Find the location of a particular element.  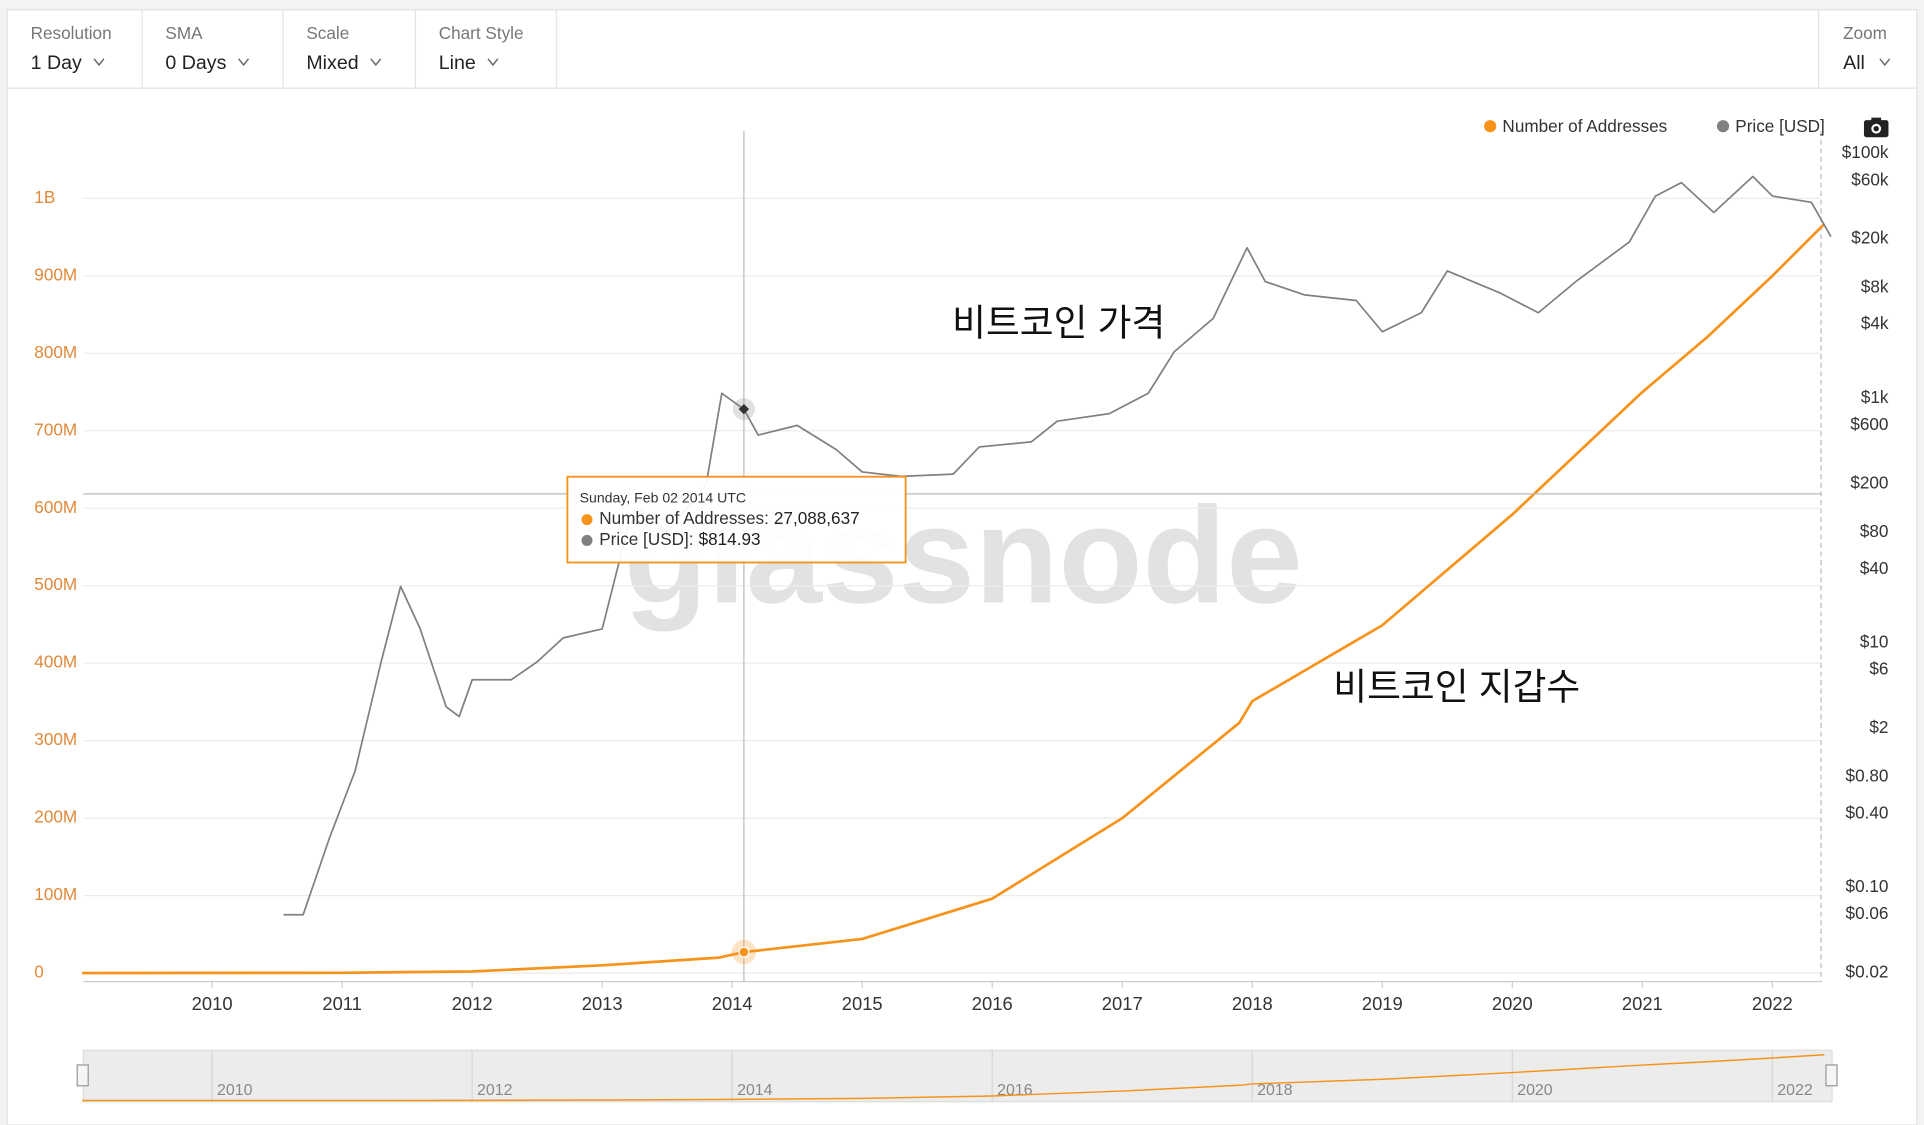

y-tick-label: 500M is located at coordinates (55, 584).